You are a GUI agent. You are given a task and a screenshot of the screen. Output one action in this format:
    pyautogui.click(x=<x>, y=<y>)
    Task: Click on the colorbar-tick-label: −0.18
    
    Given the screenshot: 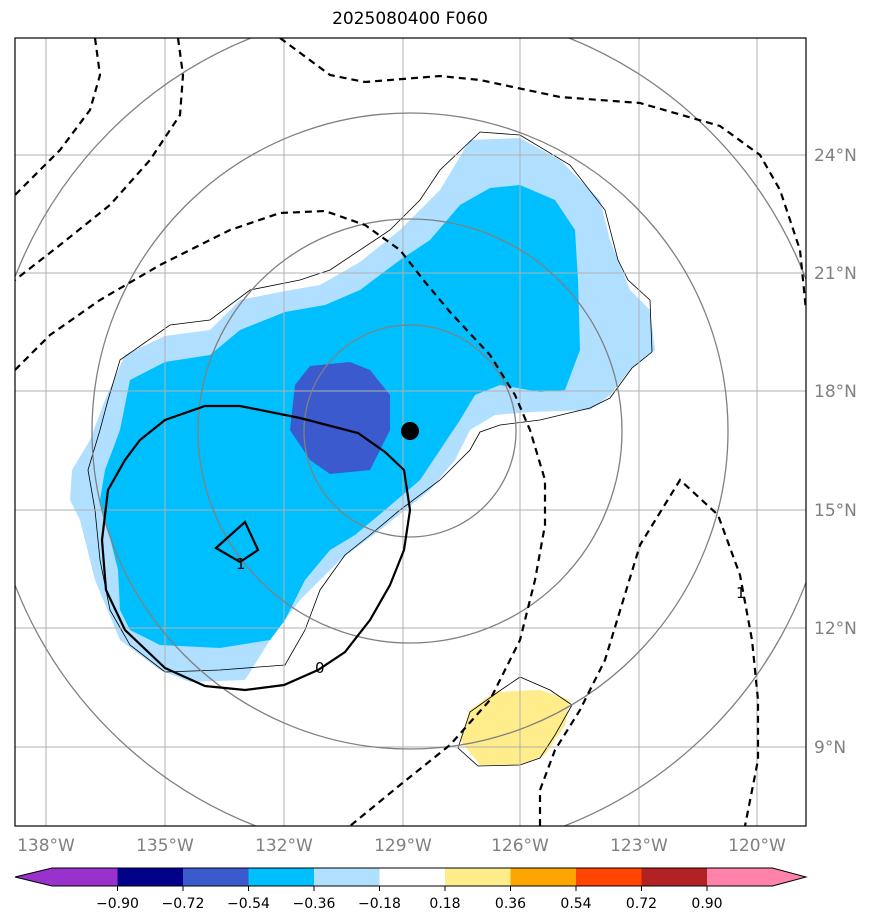 What is the action you would take?
    pyautogui.click(x=379, y=904)
    